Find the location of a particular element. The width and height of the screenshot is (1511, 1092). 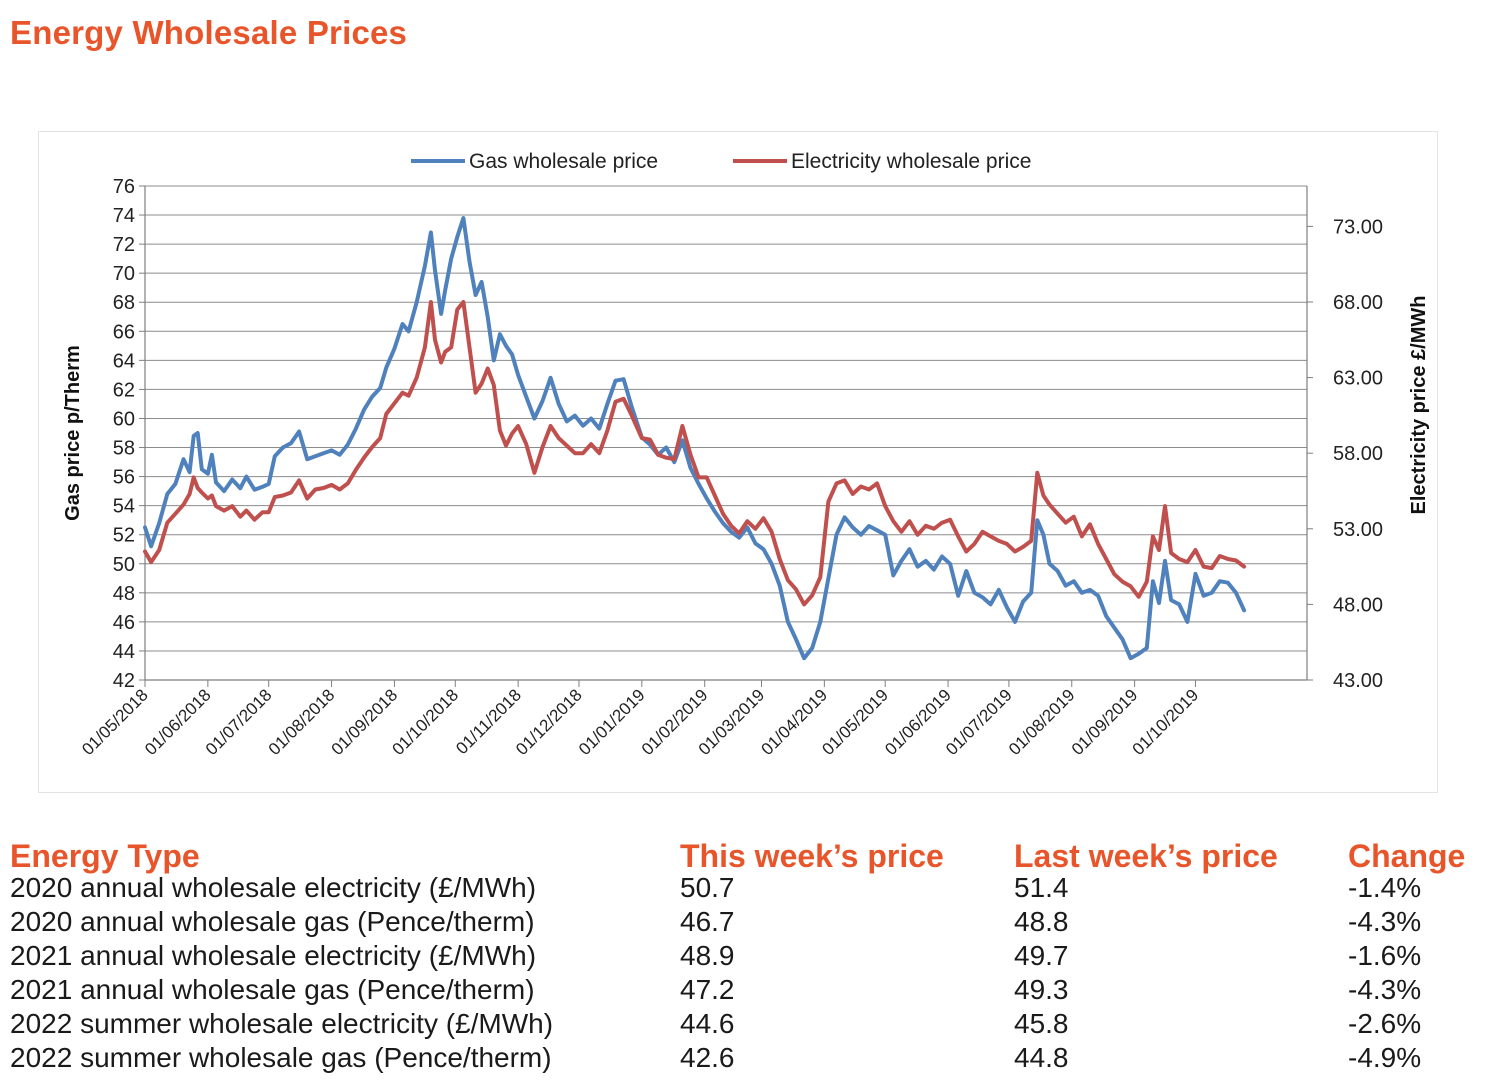

y-right-tick-label: 63.00 is located at coordinates (1358, 379).